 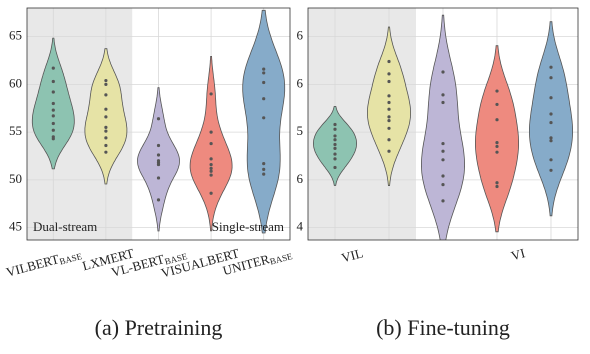 I want to click on annotation: Single-stream, so click(x=248, y=226).